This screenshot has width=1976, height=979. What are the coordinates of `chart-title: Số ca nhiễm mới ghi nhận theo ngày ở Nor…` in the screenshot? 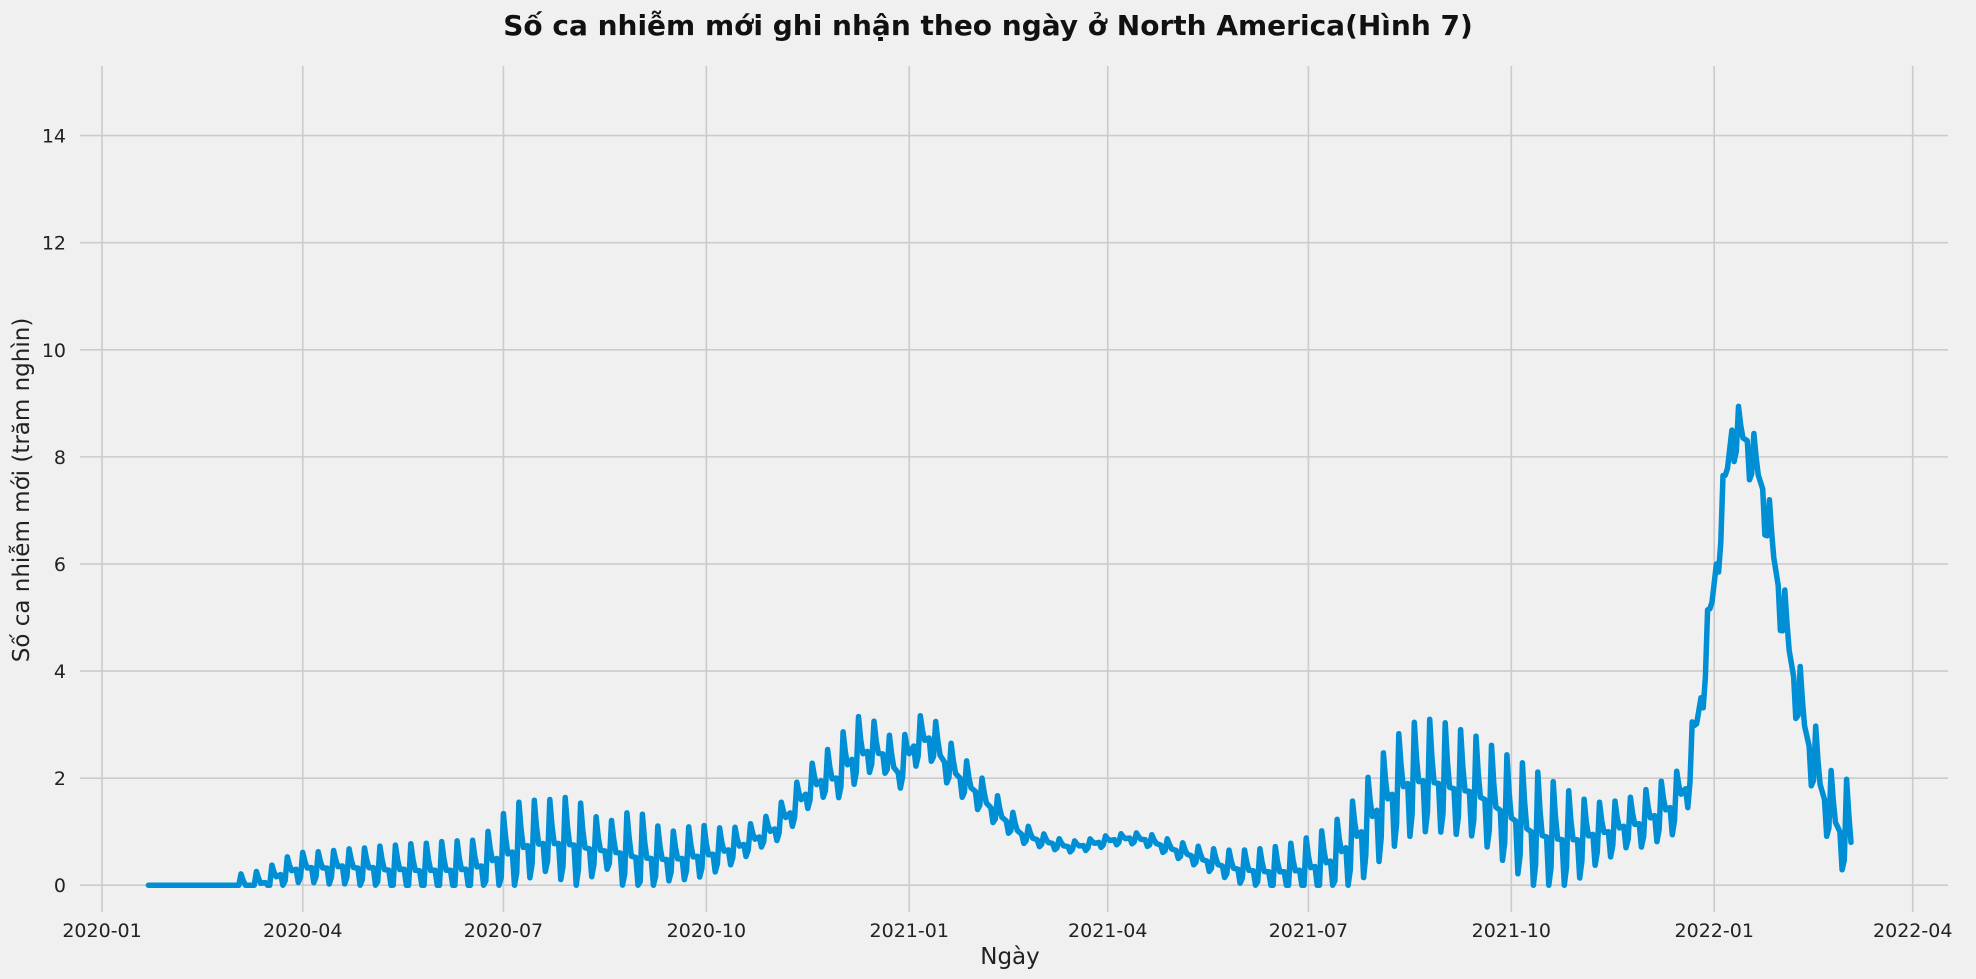 It's located at (988, 25).